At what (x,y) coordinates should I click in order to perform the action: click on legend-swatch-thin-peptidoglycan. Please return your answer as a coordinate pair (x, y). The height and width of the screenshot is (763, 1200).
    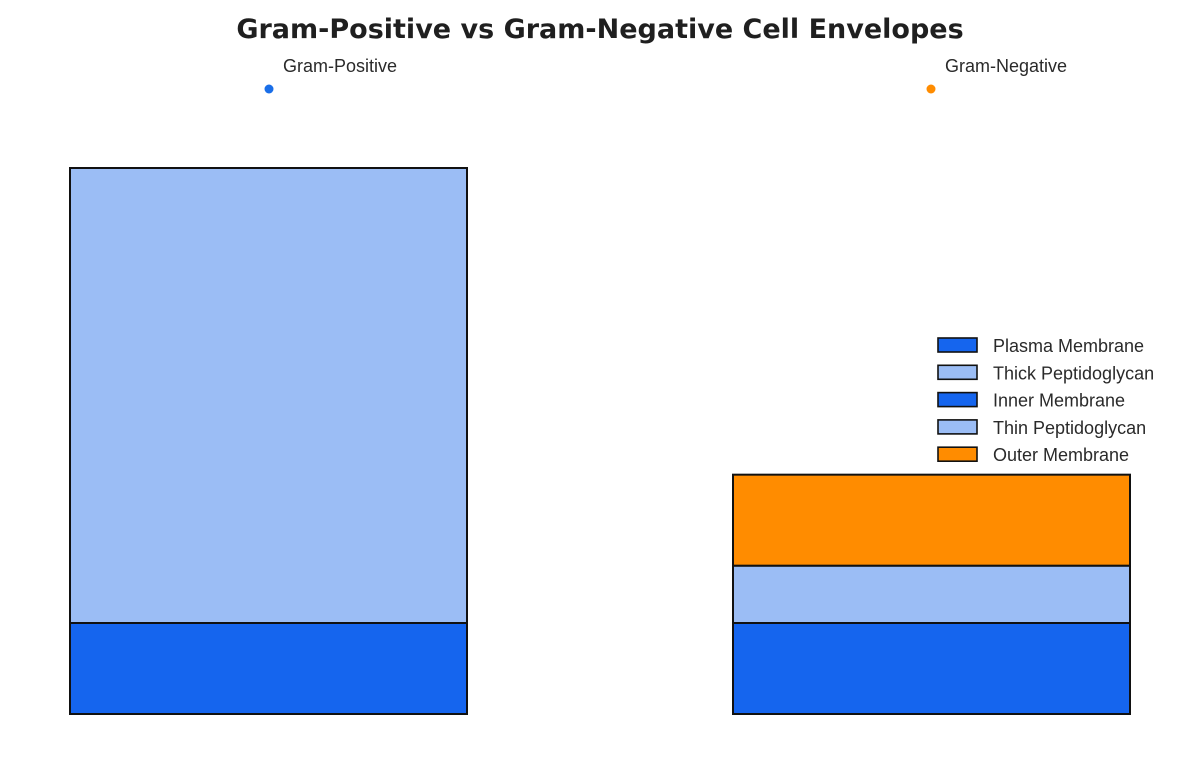
    Looking at the image, I should click on (957, 427).